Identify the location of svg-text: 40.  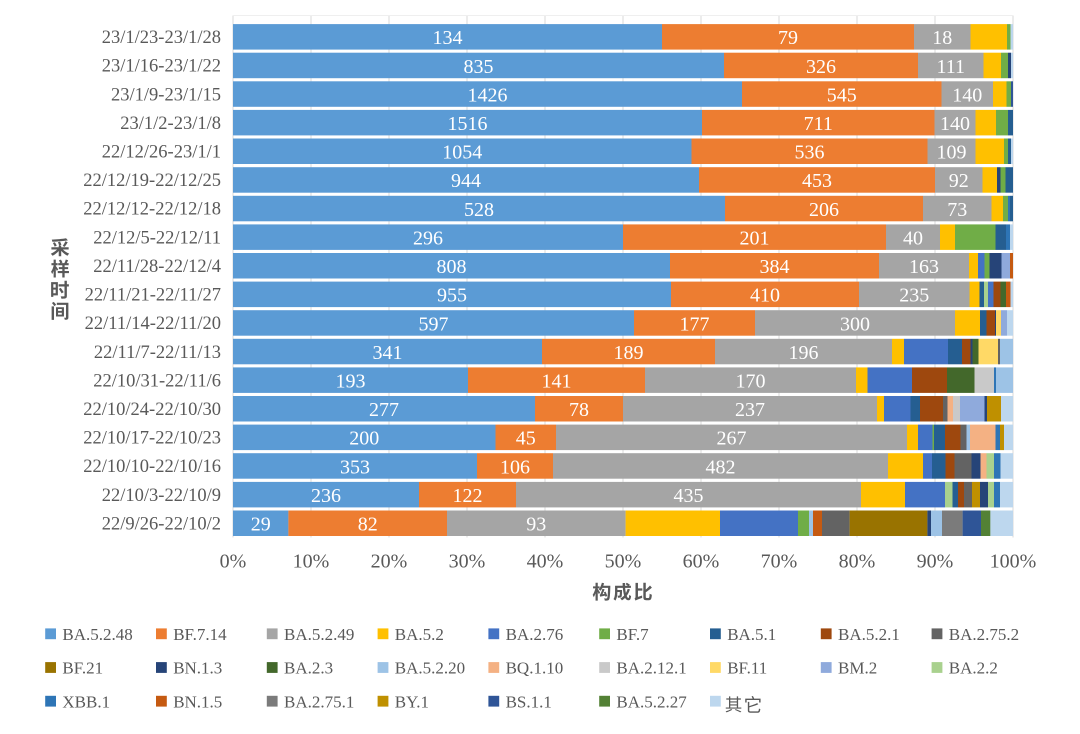
(913, 238).